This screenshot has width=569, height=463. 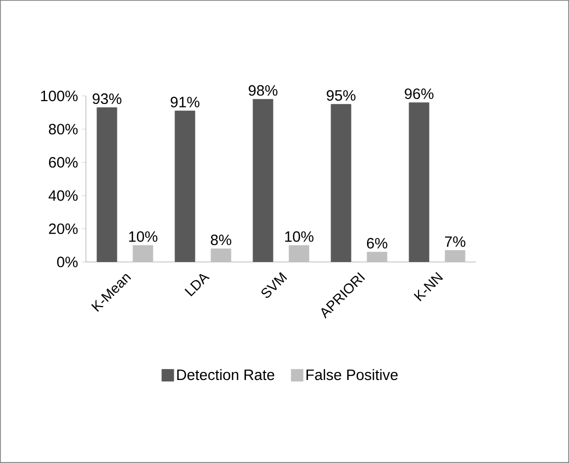 I want to click on data-label: 91%, so click(x=185, y=102).